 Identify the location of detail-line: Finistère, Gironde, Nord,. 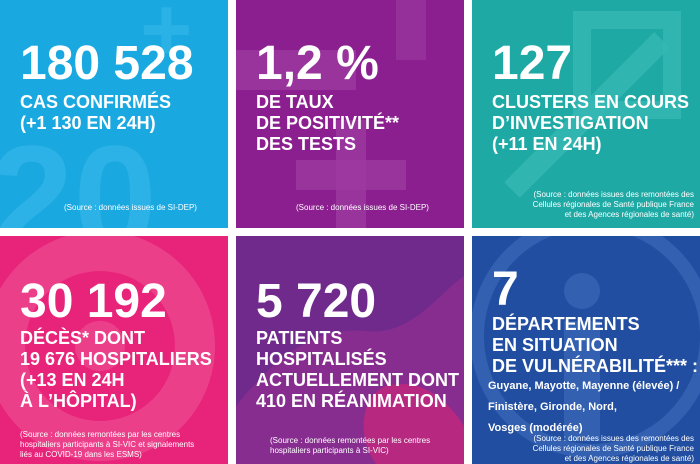
(552, 407).